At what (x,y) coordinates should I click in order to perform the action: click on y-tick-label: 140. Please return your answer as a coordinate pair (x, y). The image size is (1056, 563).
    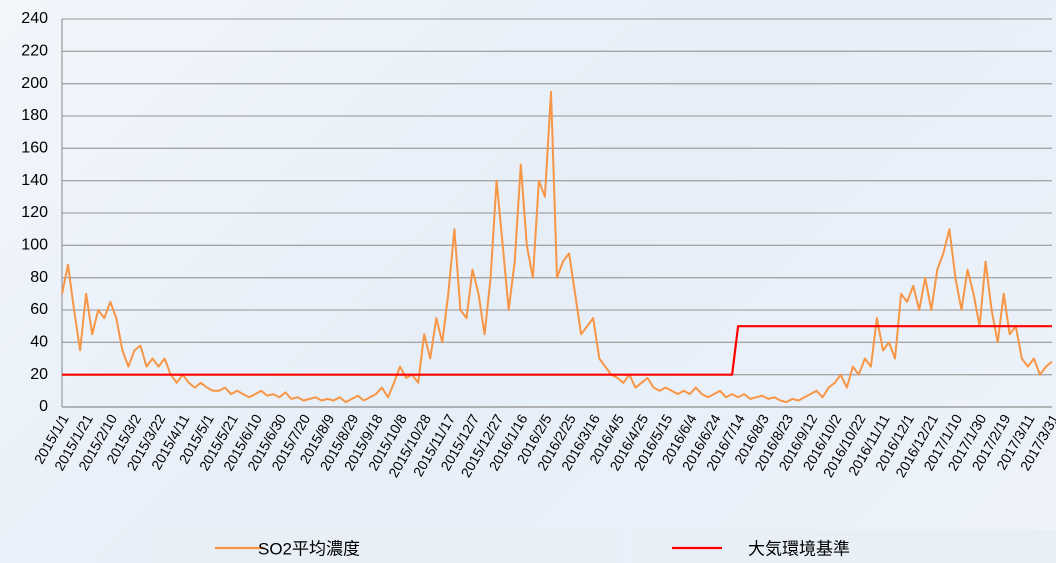
    Looking at the image, I should click on (34, 180).